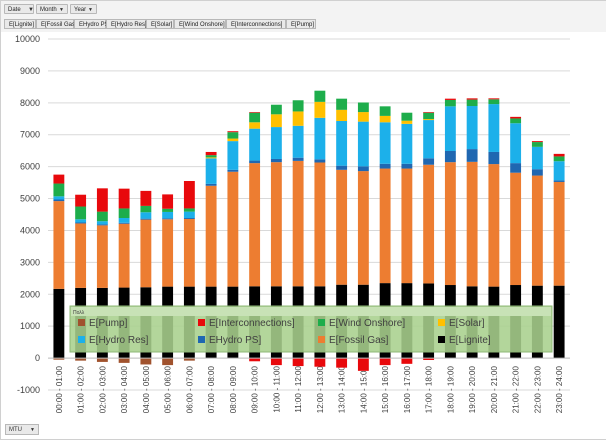 The height and width of the screenshot is (440, 606). I want to click on filter-month: Month ▼, so click(52, 9).